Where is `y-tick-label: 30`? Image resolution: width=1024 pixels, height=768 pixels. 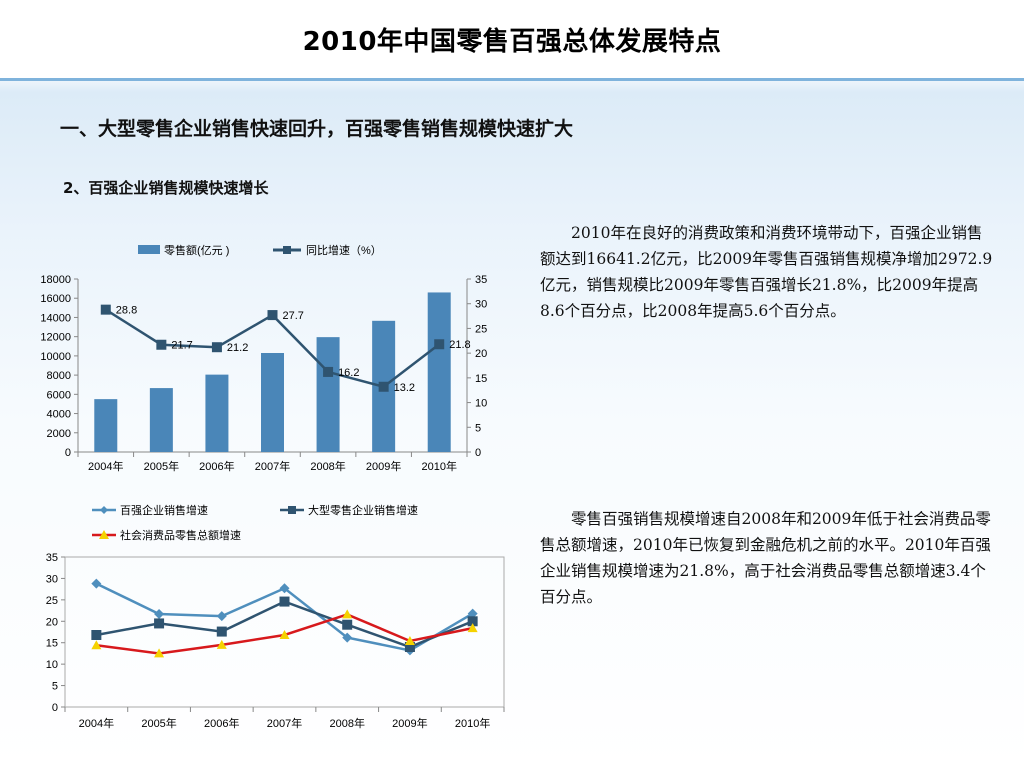
y-tick-label: 30 is located at coordinates (52, 579).